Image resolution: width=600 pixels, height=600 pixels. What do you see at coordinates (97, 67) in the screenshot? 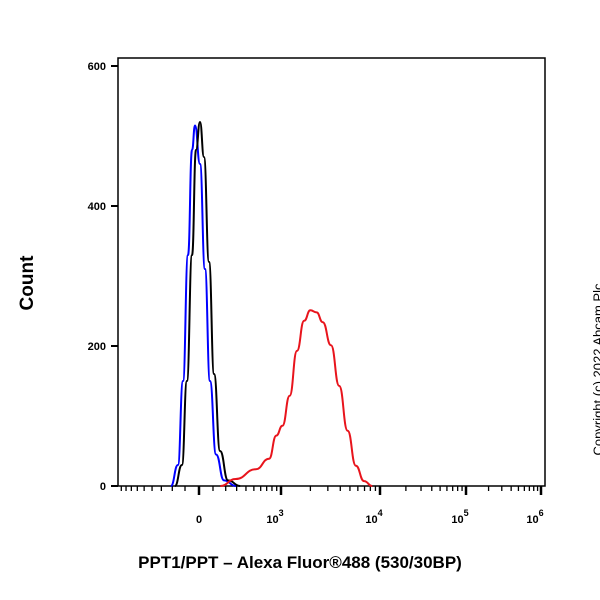
I see `y-tick-label: 600` at bounding box center [97, 67].